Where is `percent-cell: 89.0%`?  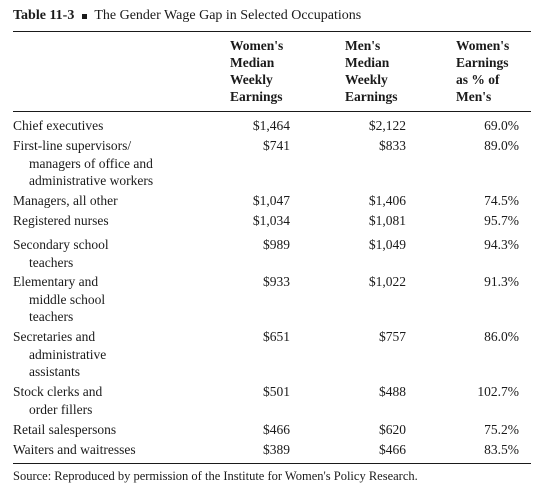
percent-cell: 89.0% is located at coordinates (501, 145).